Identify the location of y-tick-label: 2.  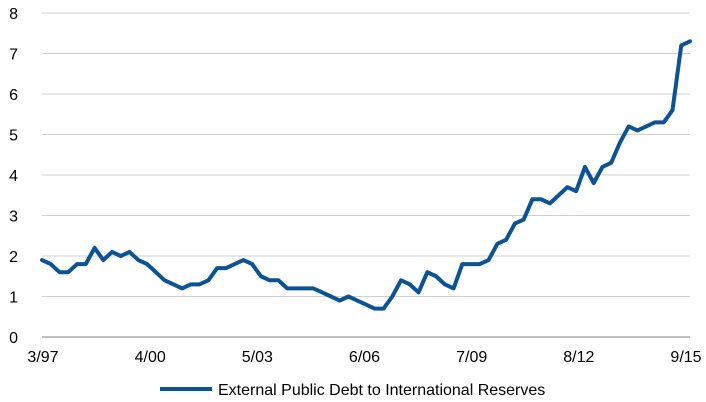
(13, 257).